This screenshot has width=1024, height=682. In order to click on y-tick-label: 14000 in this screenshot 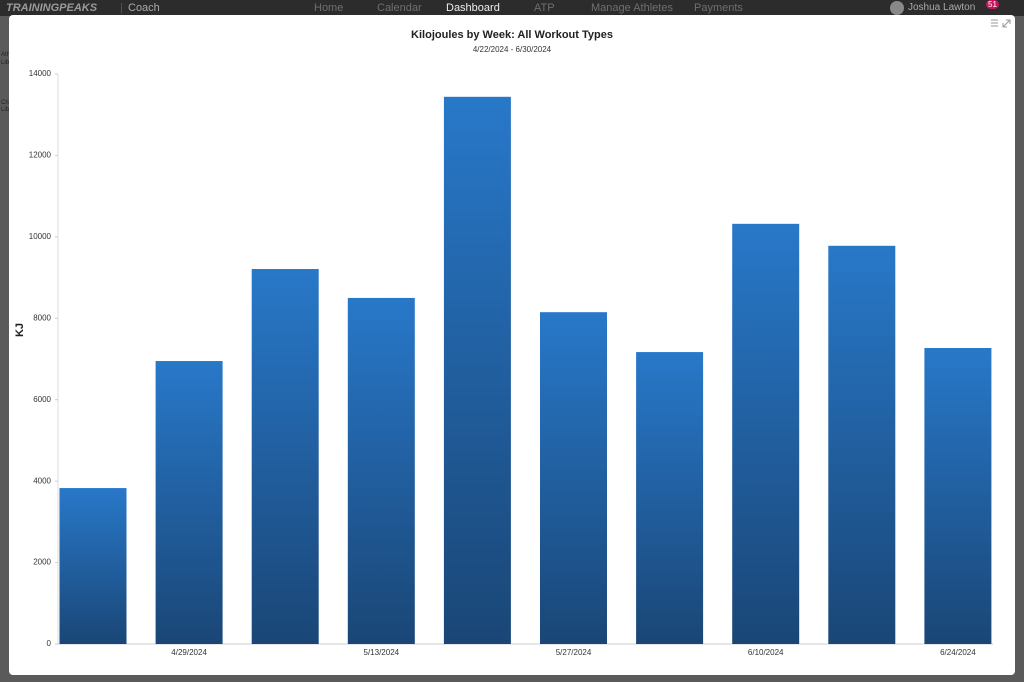, I will do `click(40, 73)`.